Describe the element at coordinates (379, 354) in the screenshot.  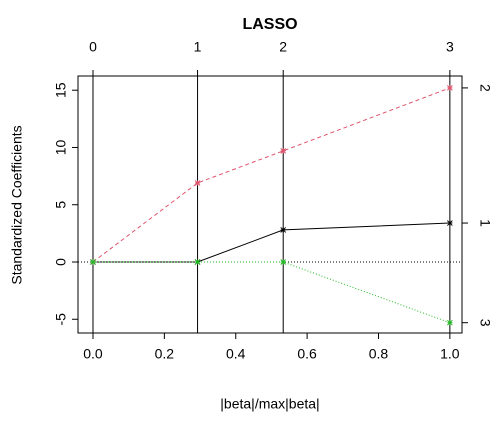
I see `x-tick-label: 0.8` at that location.